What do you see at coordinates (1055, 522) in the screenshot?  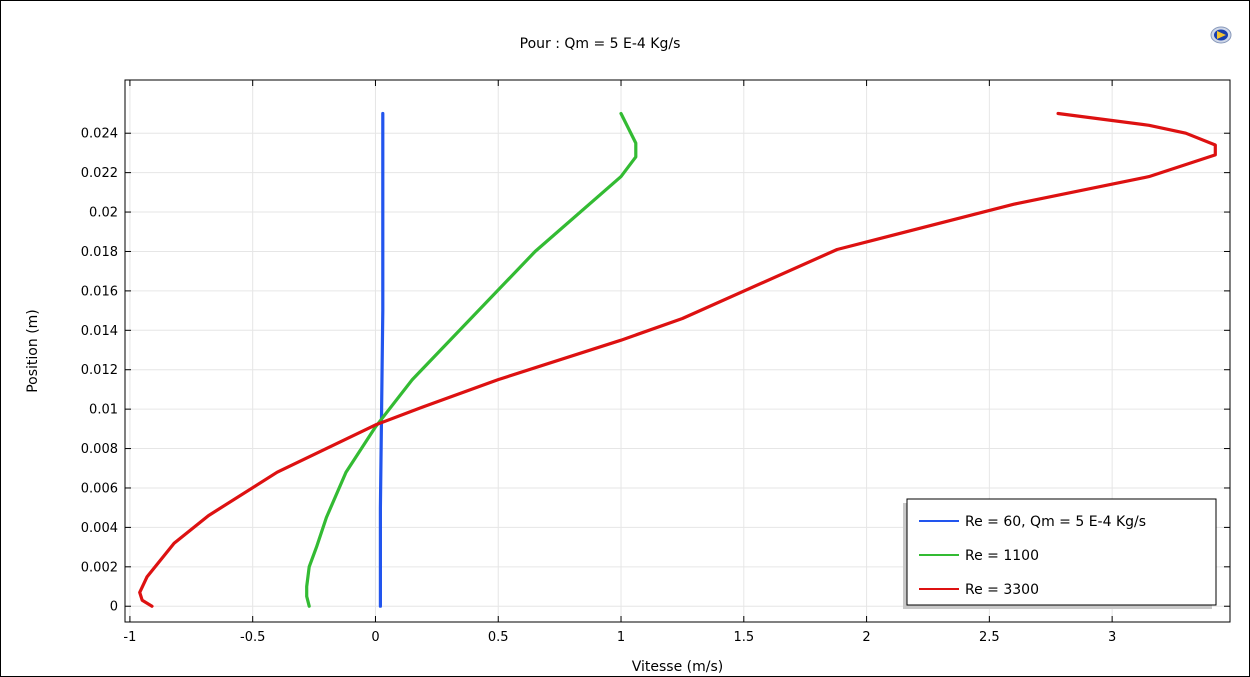 I see `legend-label: Re = 60, Qm = 5 E-4 Kg/s` at bounding box center [1055, 522].